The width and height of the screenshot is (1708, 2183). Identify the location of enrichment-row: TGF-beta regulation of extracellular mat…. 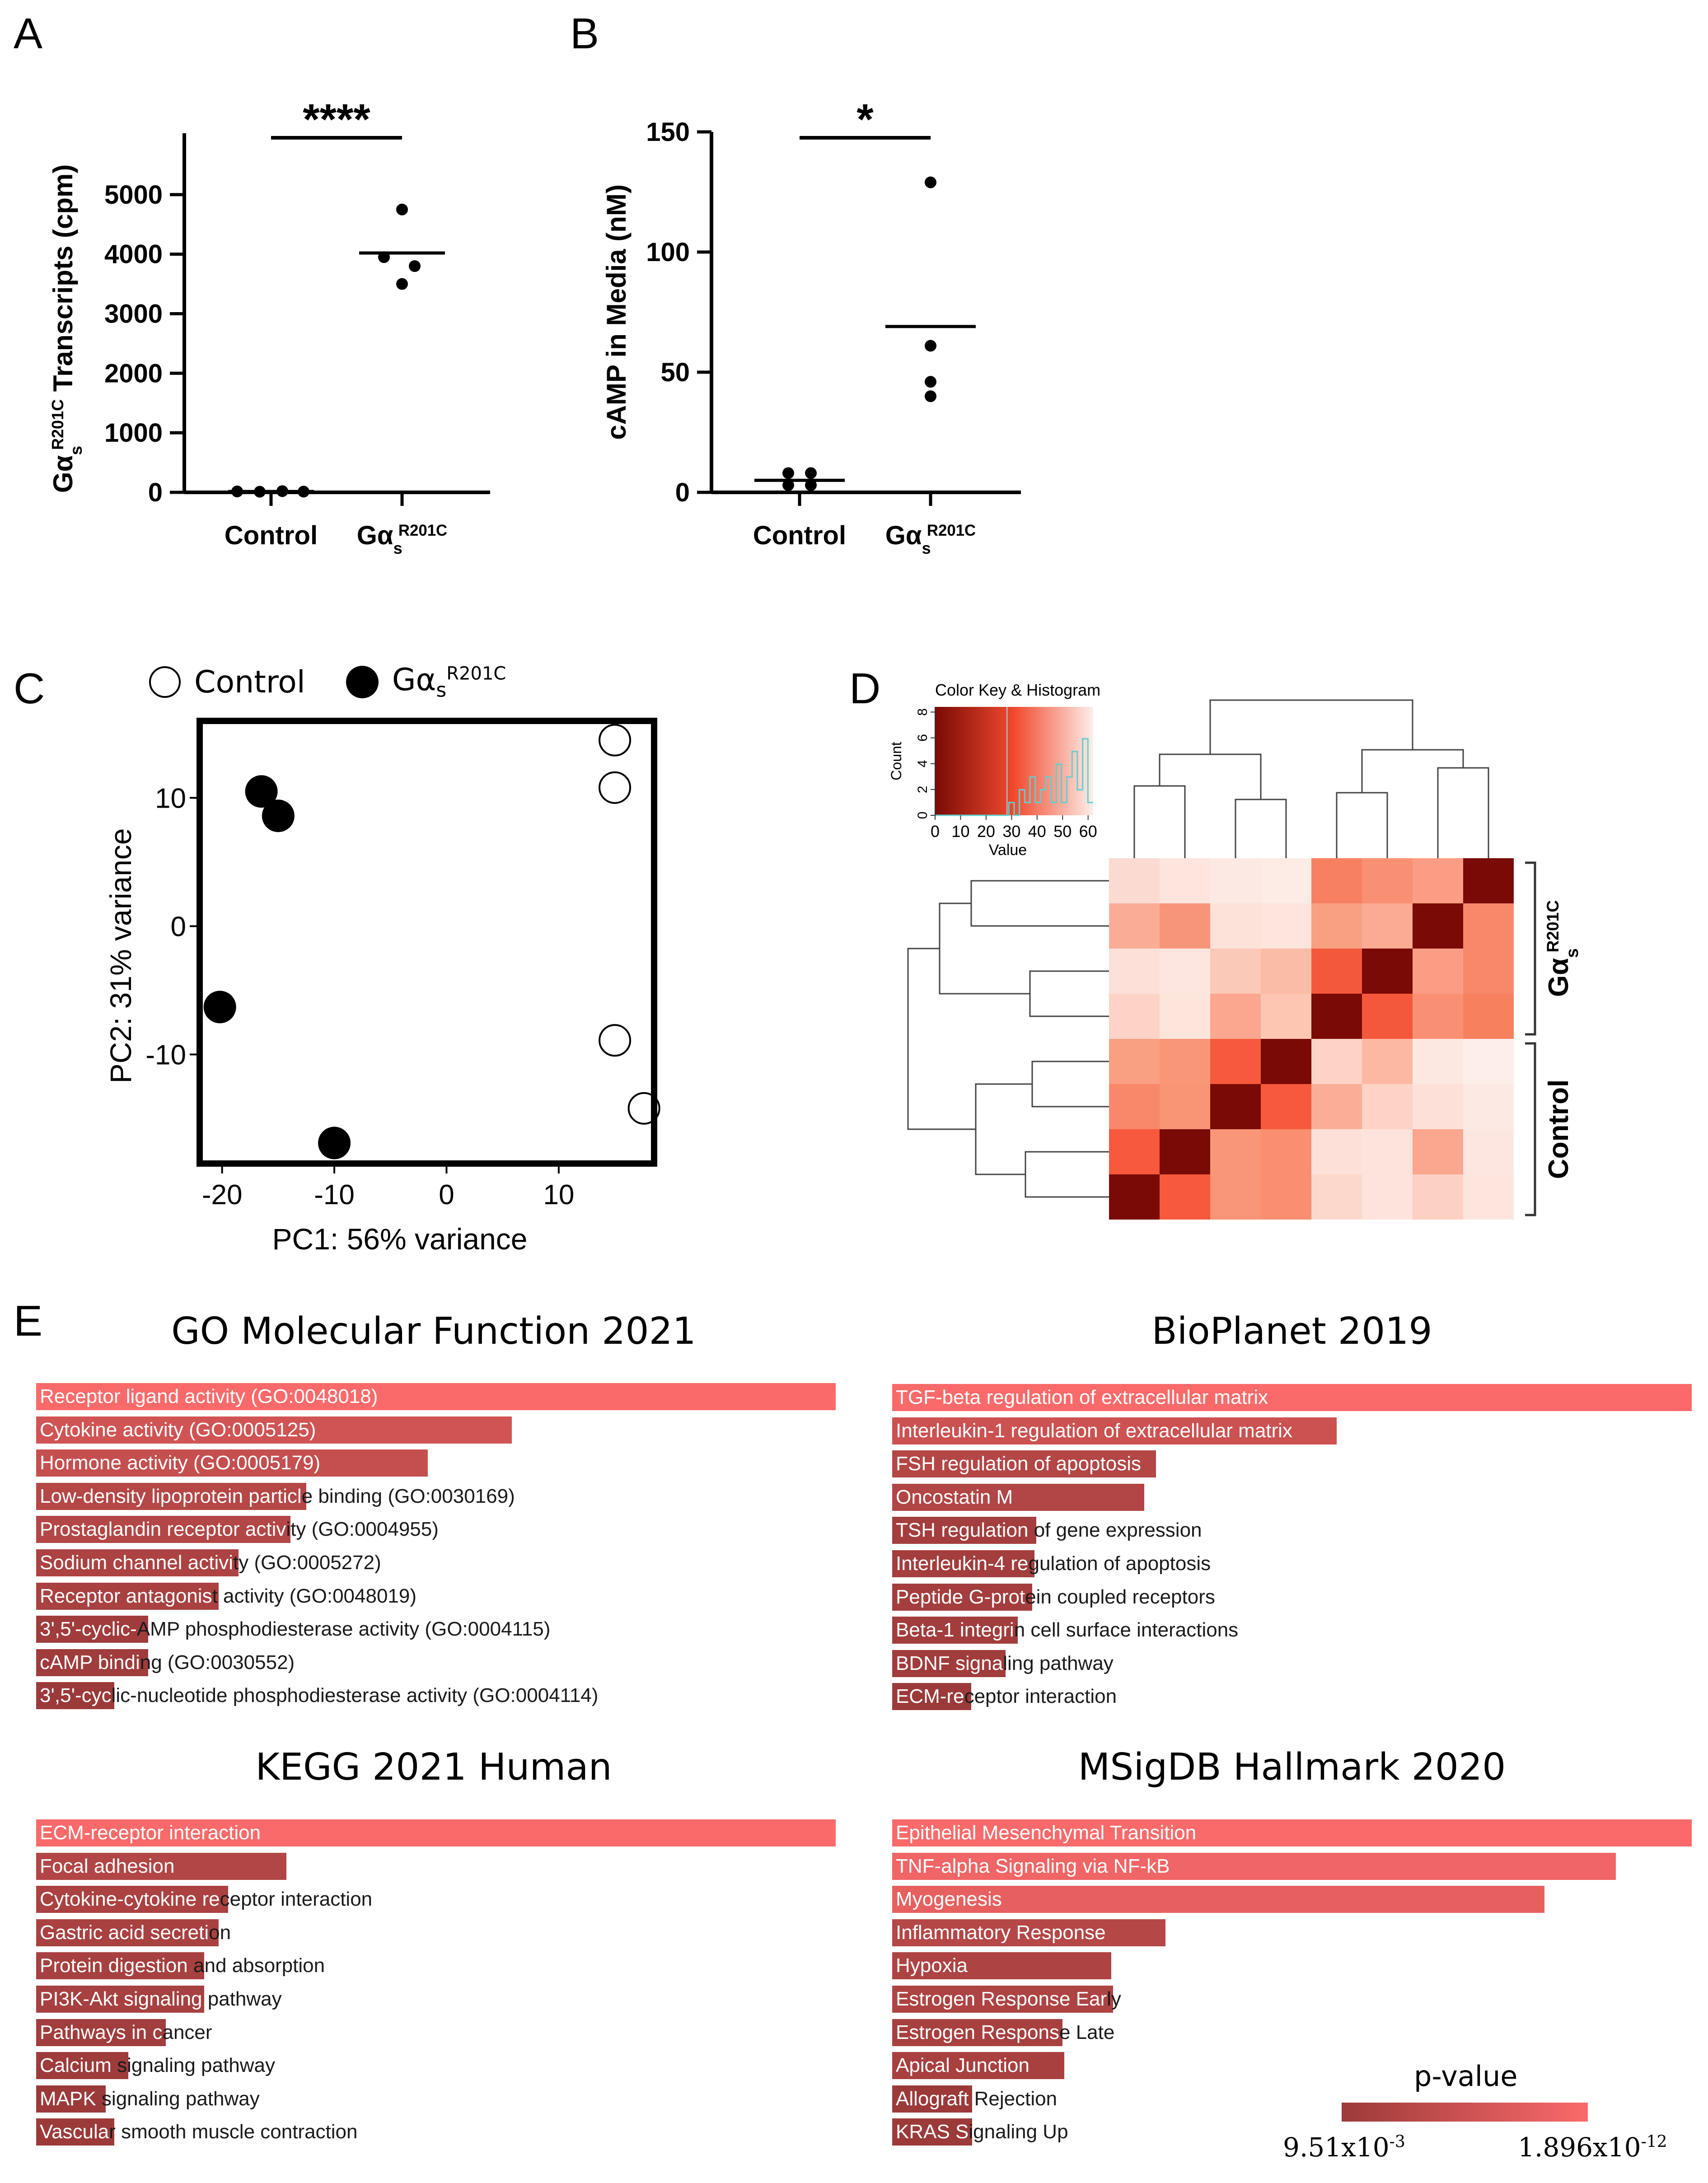
(1292, 1400).